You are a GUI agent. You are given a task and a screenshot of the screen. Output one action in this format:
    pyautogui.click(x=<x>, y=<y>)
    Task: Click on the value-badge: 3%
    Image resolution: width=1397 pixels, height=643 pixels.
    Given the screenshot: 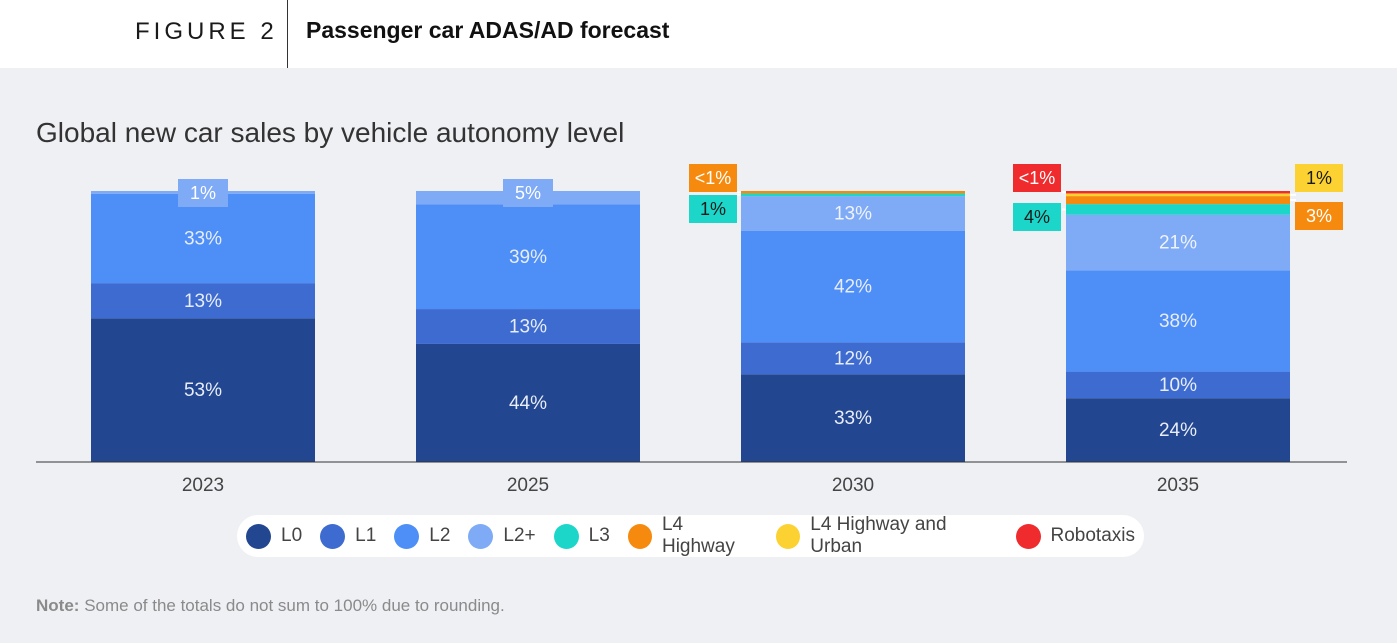 What is the action you would take?
    pyautogui.click(x=1319, y=216)
    